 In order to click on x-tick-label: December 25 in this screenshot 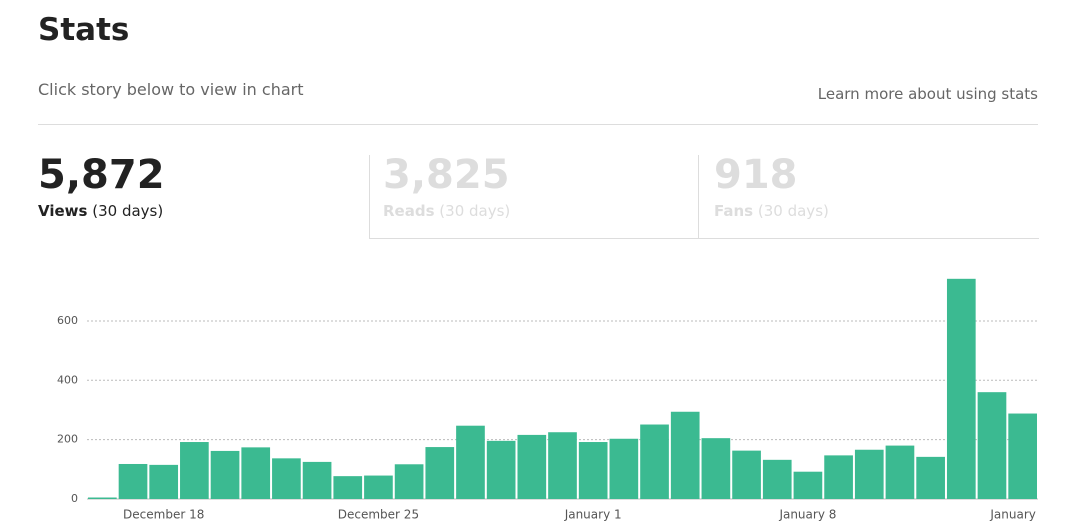, I will do `click(378, 515)`.